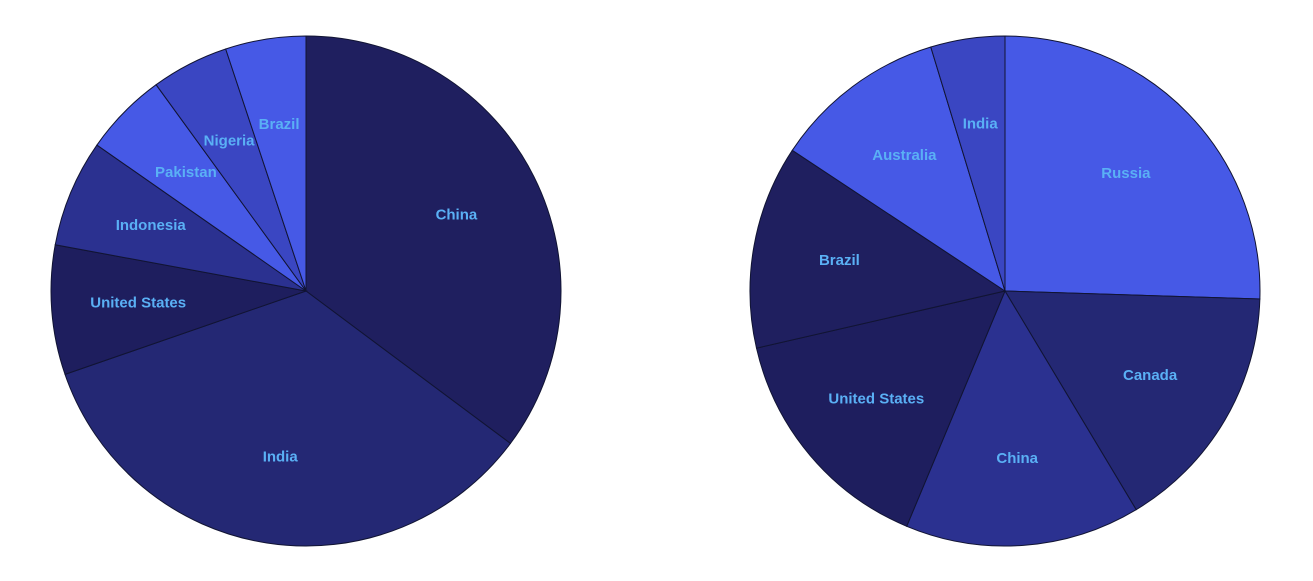  Describe the element at coordinates (186, 172) in the screenshot. I see `slice-label-pakistan: Pakistan` at that location.